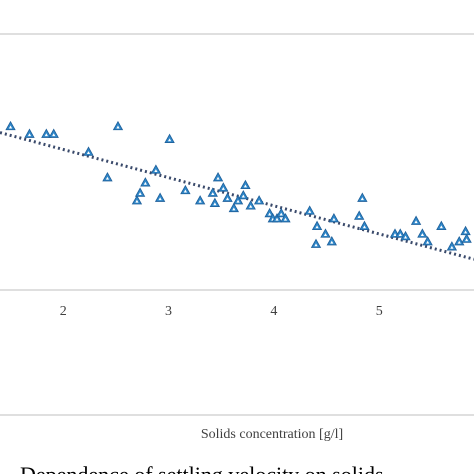  Describe the element at coordinates (379, 311) in the screenshot. I see `x-tick-label: 5` at that location.